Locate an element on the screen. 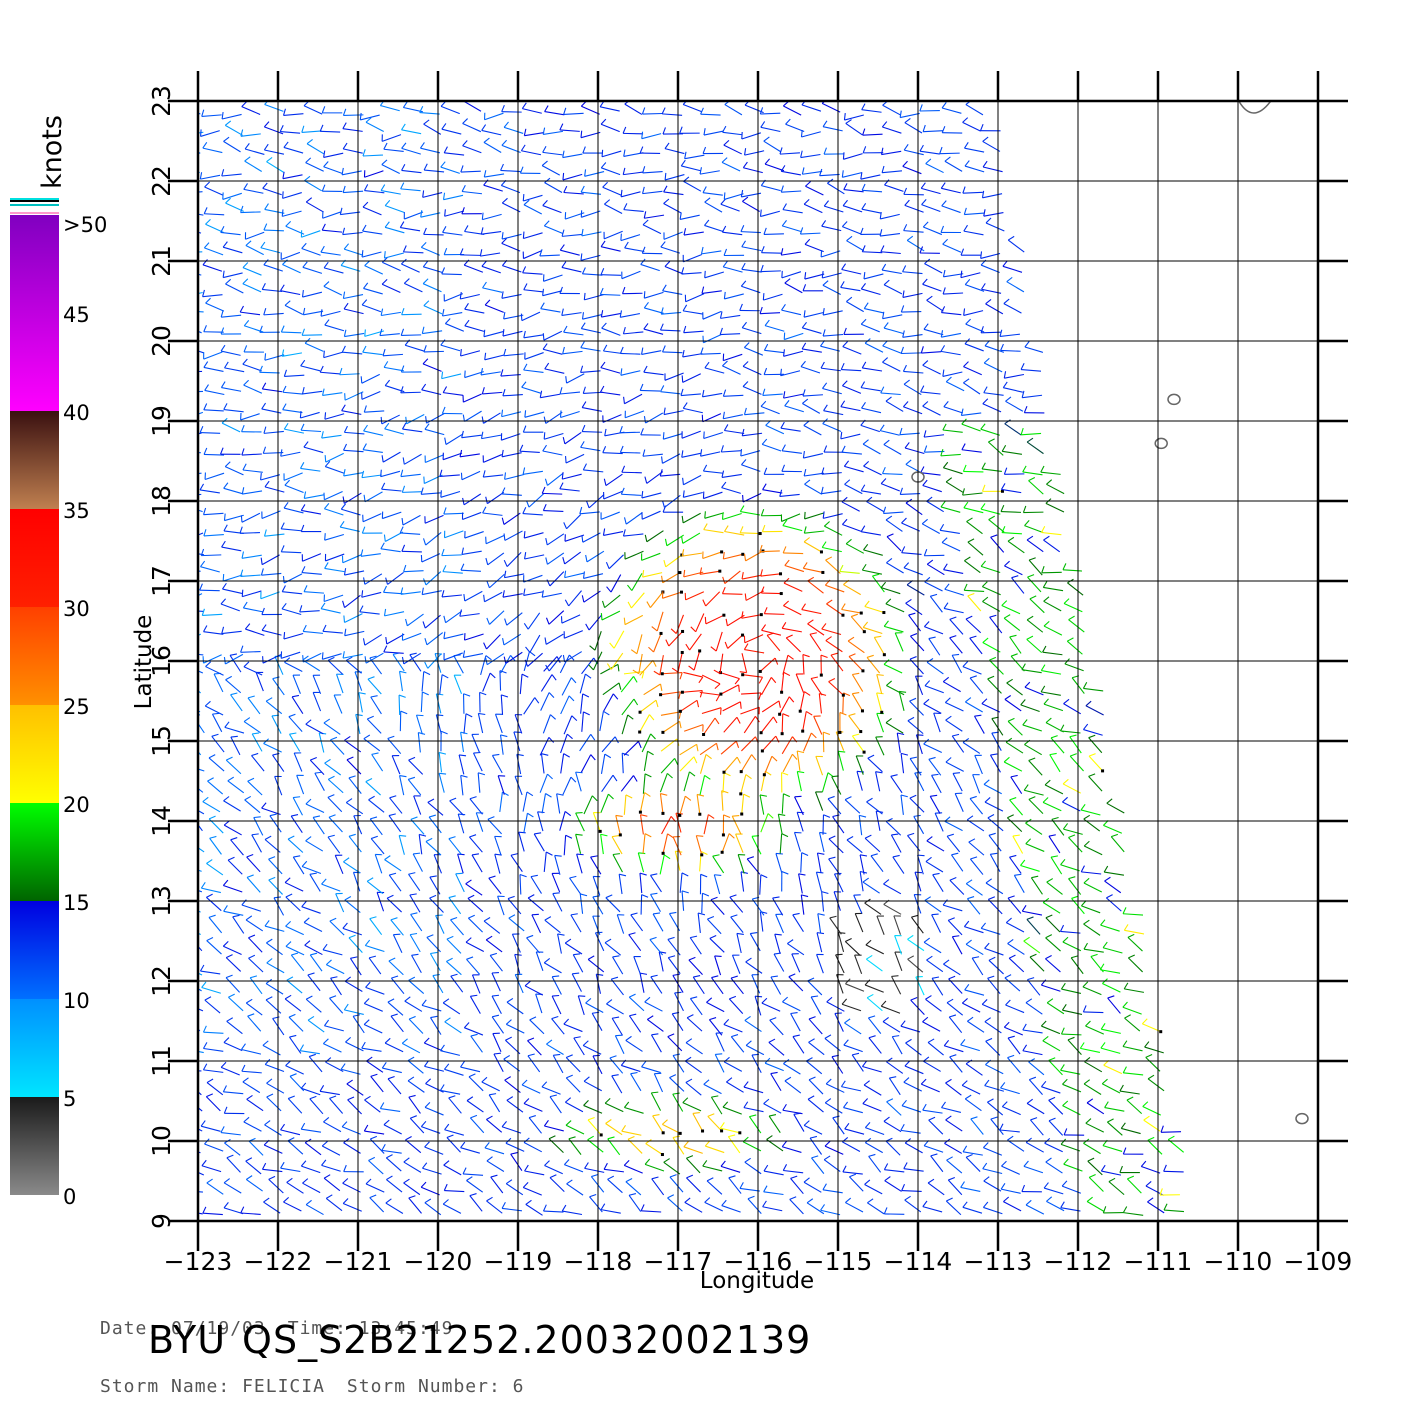 The width and height of the screenshot is (1420, 1415). legend-title: knots is located at coordinates (52, 152).